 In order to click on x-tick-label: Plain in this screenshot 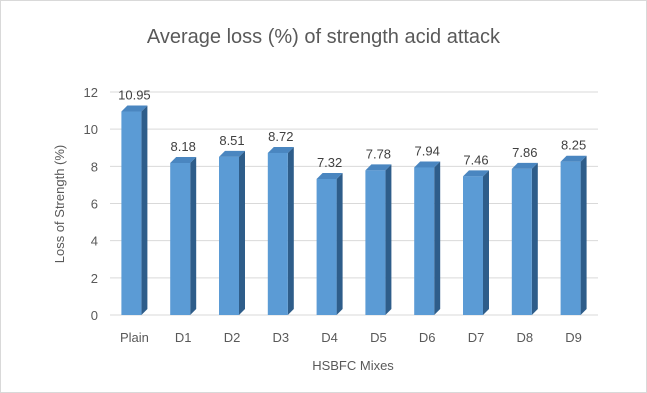, I will do `click(134, 337)`.